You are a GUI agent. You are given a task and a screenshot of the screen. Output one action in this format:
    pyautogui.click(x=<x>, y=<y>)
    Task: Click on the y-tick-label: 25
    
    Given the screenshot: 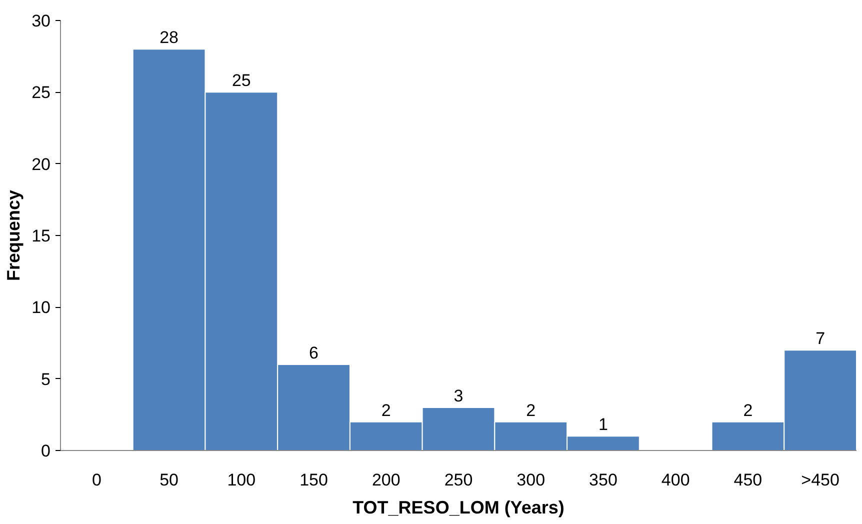 What is the action you would take?
    pyautogui.click(x=41, y=92)
    